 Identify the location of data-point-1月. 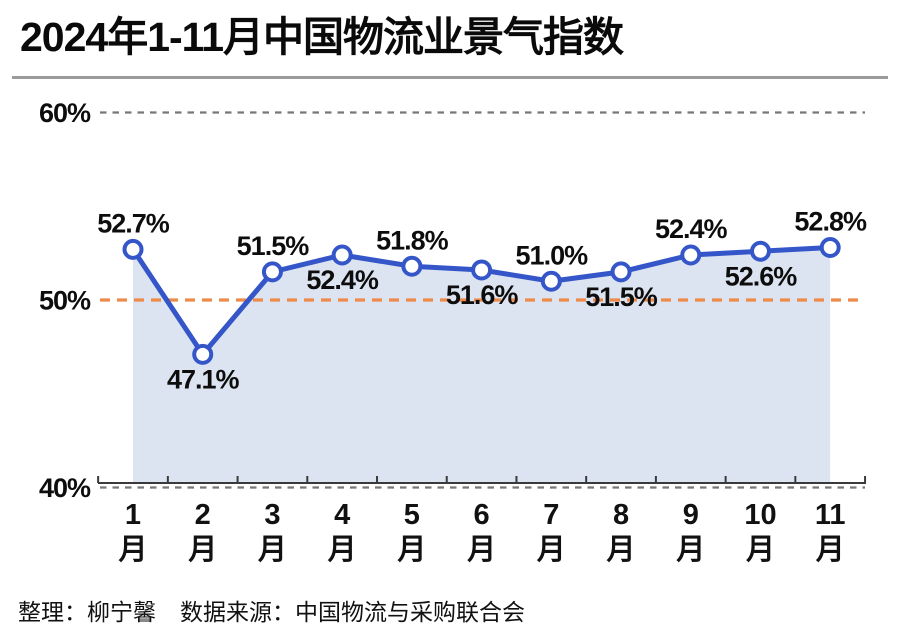
(133, 249).